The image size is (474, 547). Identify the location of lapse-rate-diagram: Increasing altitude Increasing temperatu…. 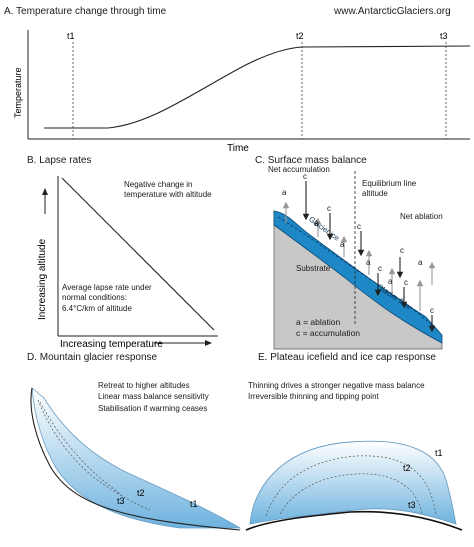
(127, 263).